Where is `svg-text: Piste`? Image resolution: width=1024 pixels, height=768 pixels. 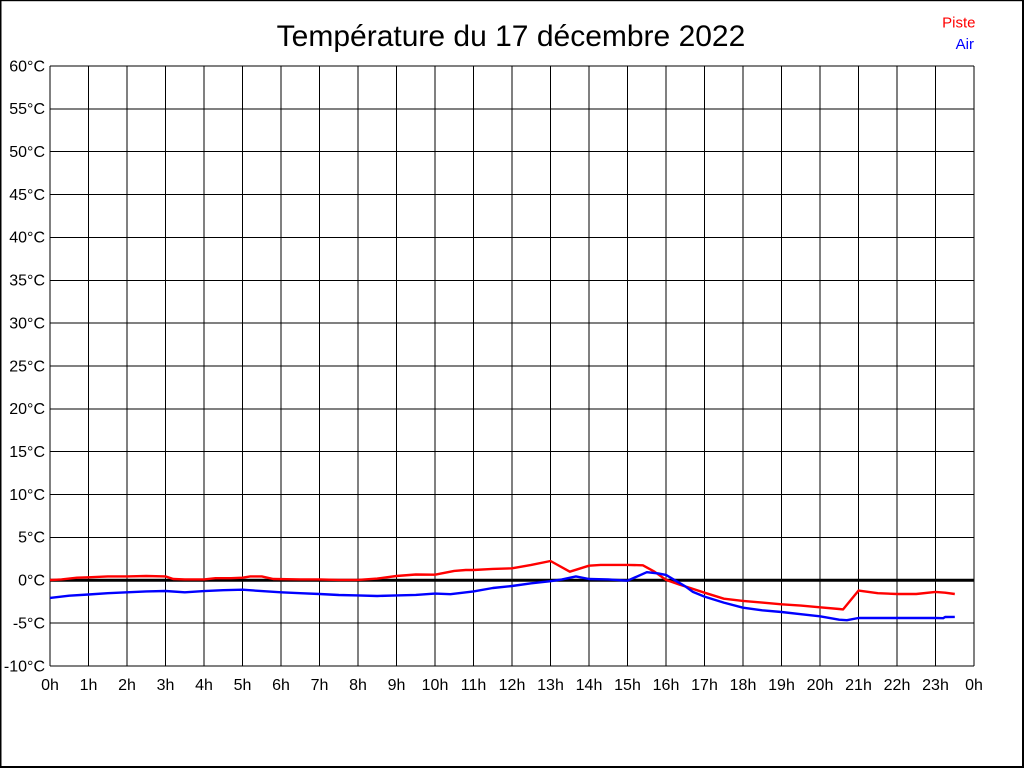
svg-text: Piste is located at coordinates (958, 22).